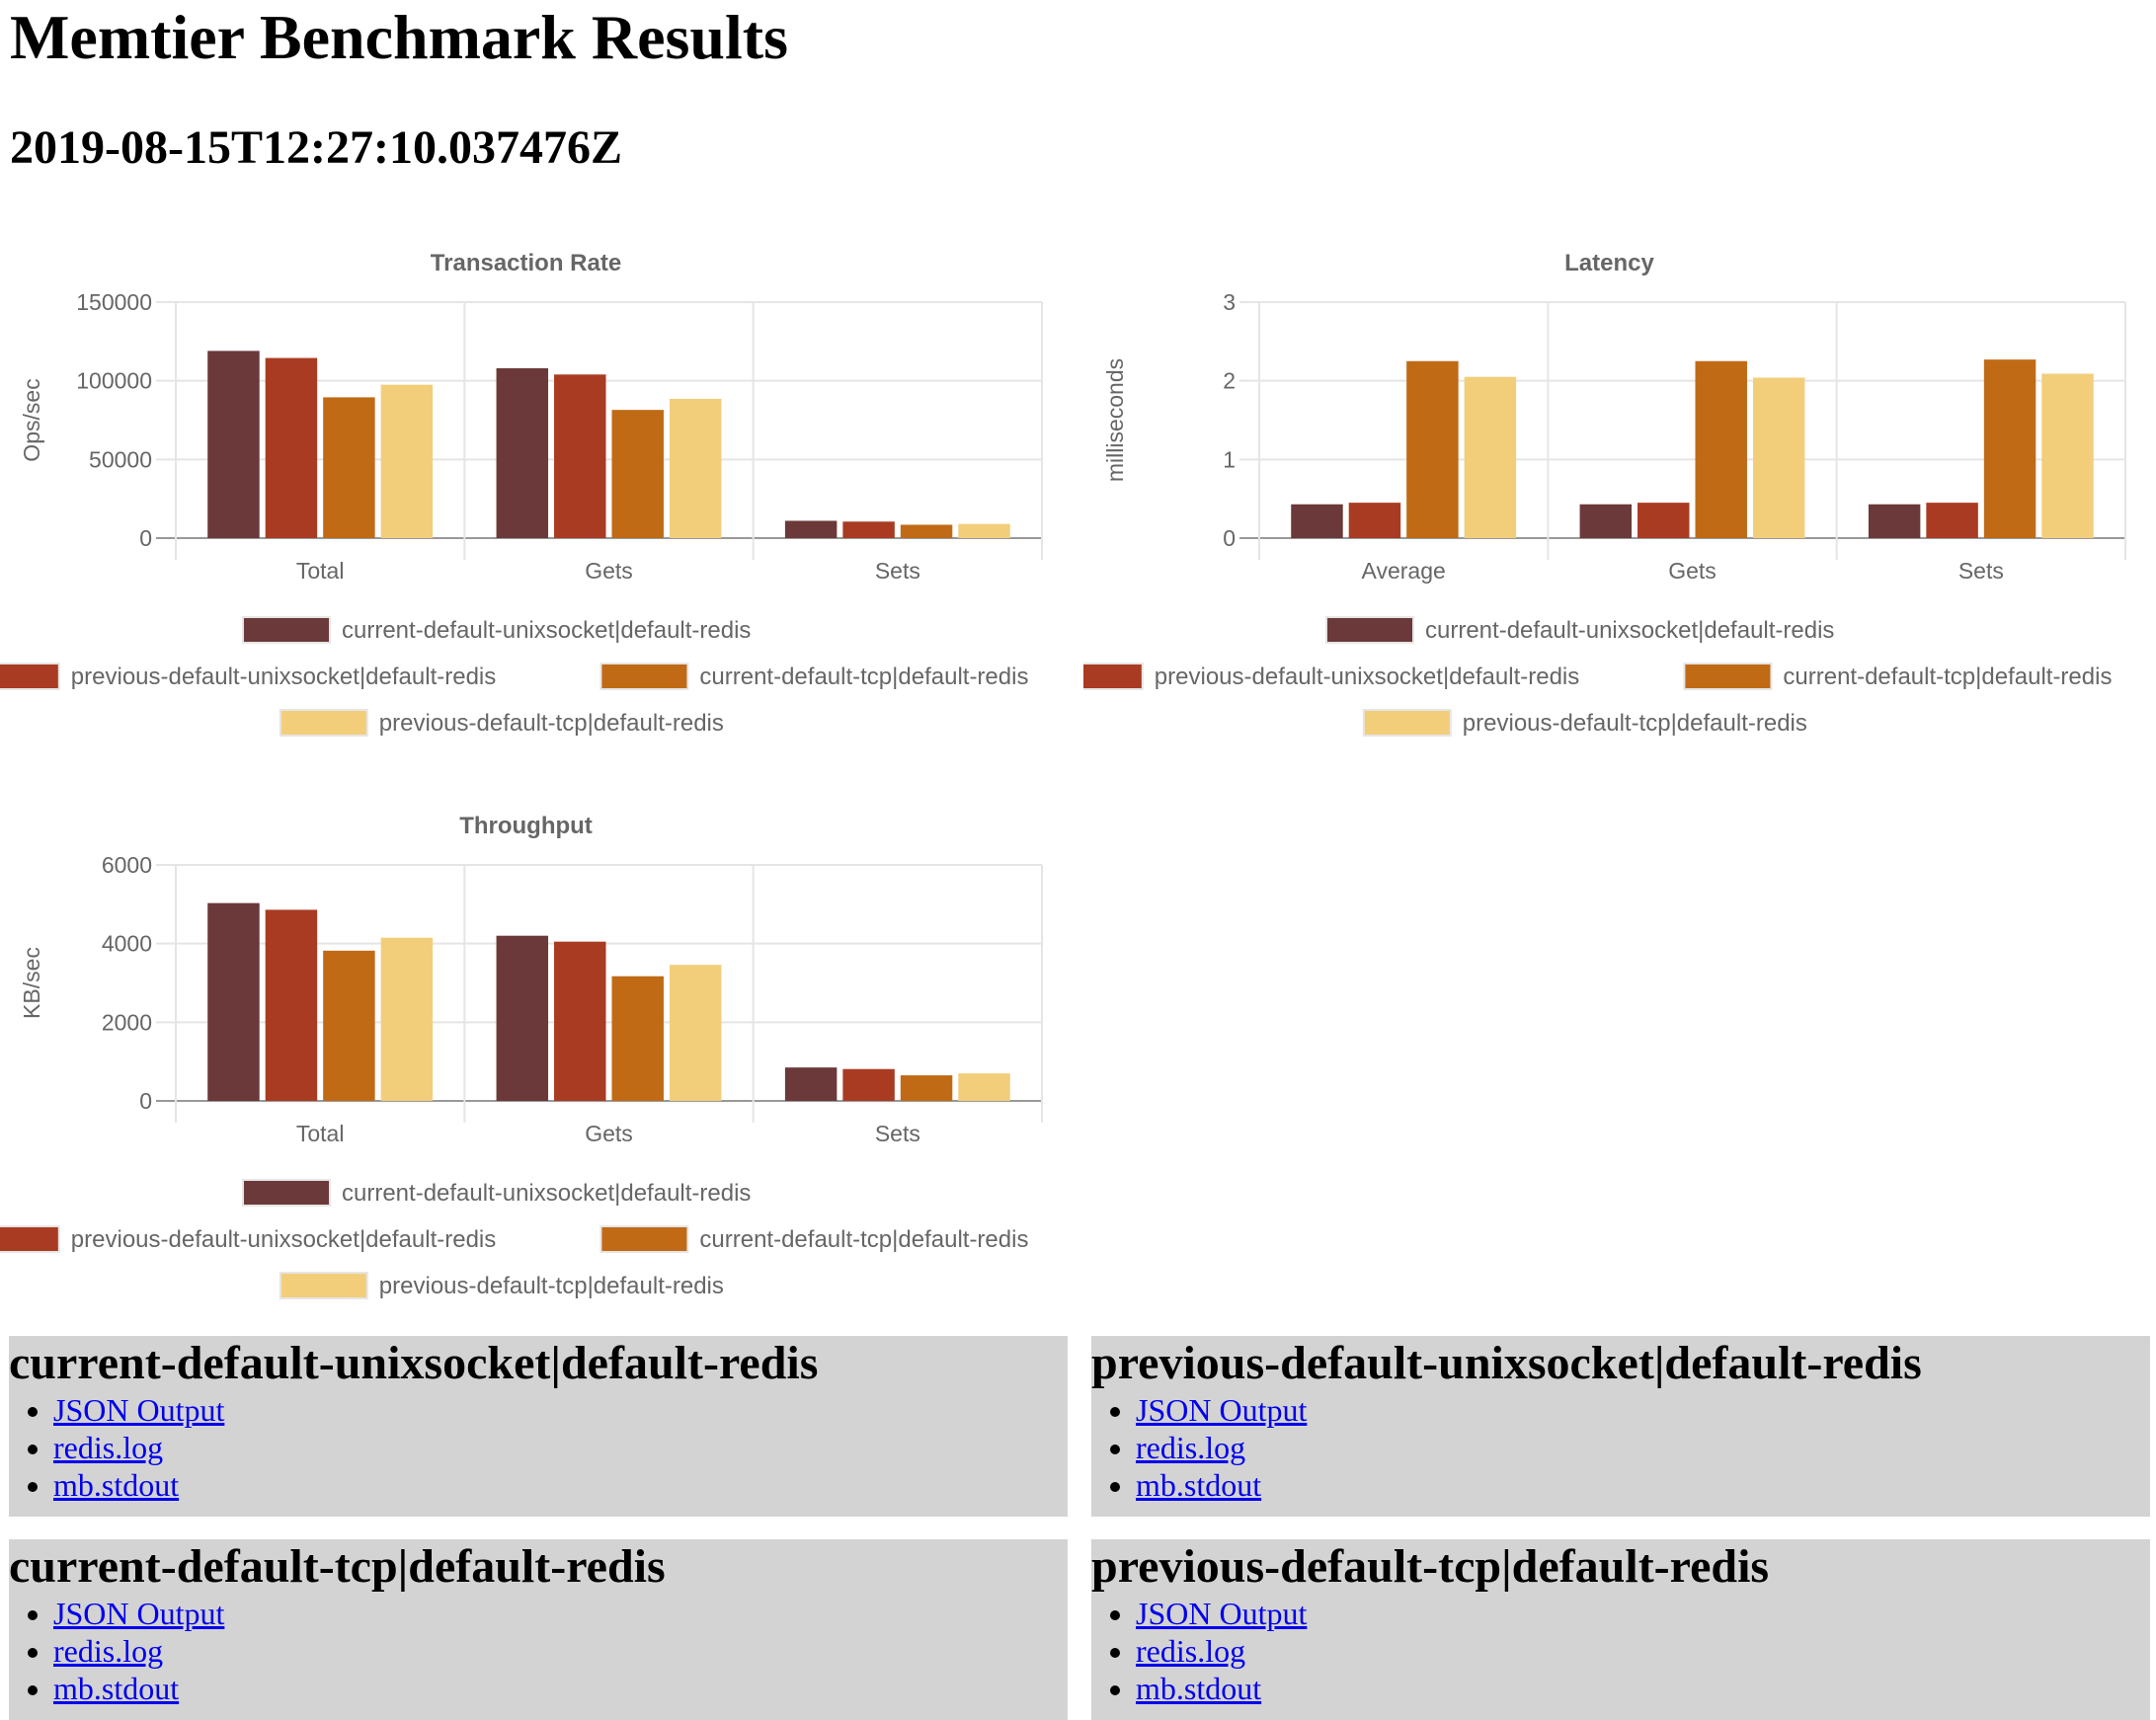  I want to click on y-tick-label: 3, so click(1230, 302).